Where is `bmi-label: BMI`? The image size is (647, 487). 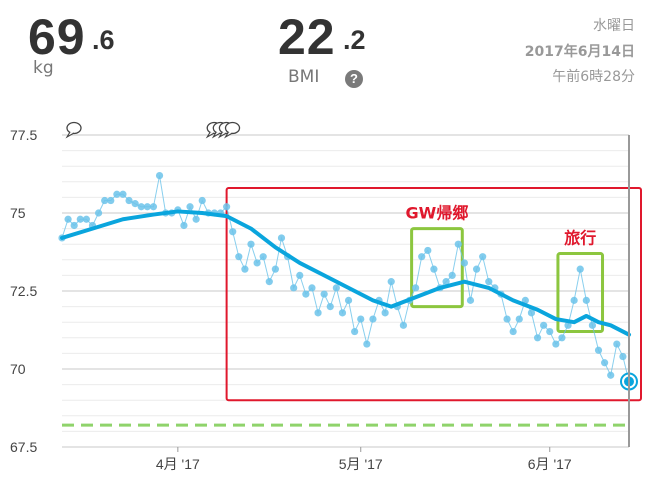 bmi-label: BMI is located at coordinates (304, 77).